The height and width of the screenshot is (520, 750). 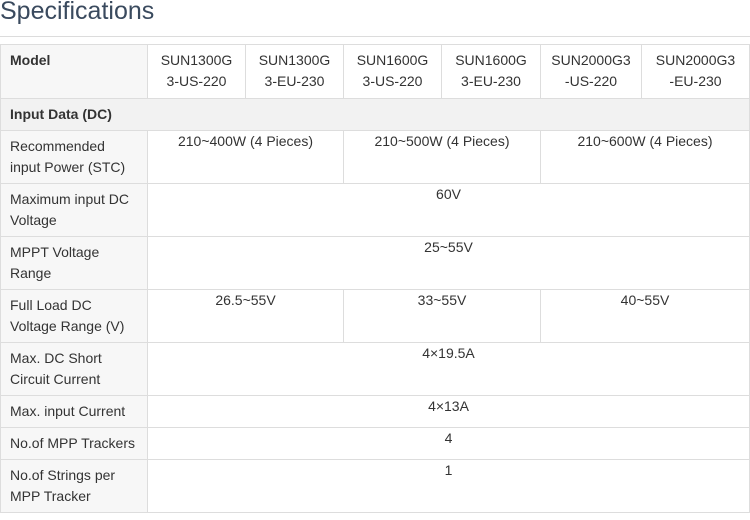 I want to click on page-title: Specifications, so click(x=77, y=12).